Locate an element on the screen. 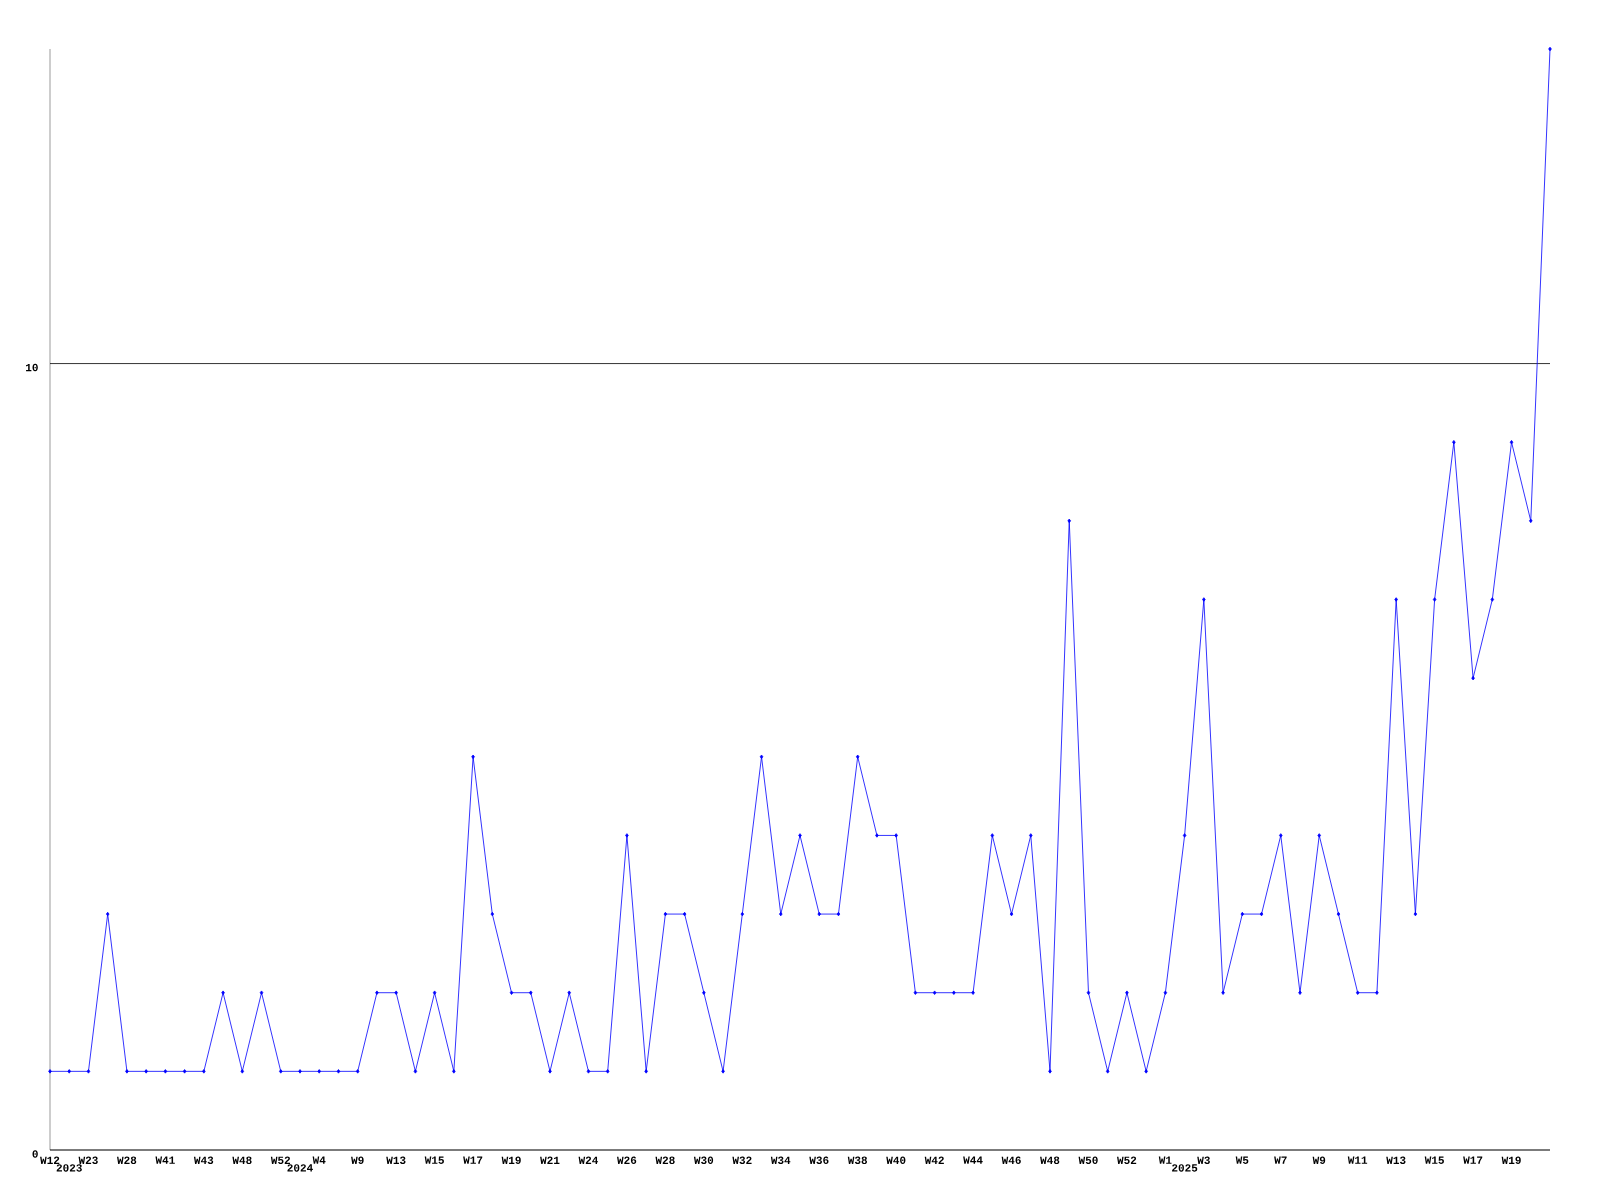 This screenshot has width=1600, height=1200. x-tick-label: W32 is located at coordinates (742, 1160).